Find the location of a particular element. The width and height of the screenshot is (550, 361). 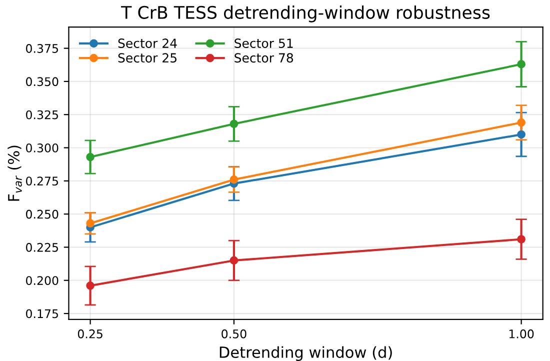

y-tick-label: 0.275 is located at coordinates (42, 181).